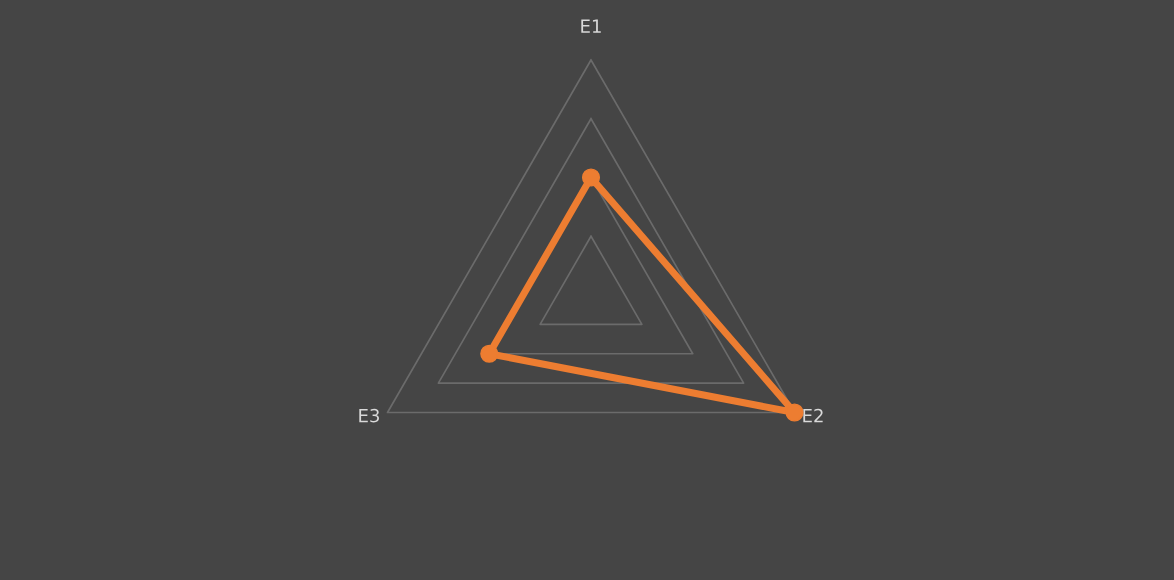 The image size is (1174, 580). Describe the element at coordinates (813, 415) in the screenshot. I see `spoke-label: E2` at that location.